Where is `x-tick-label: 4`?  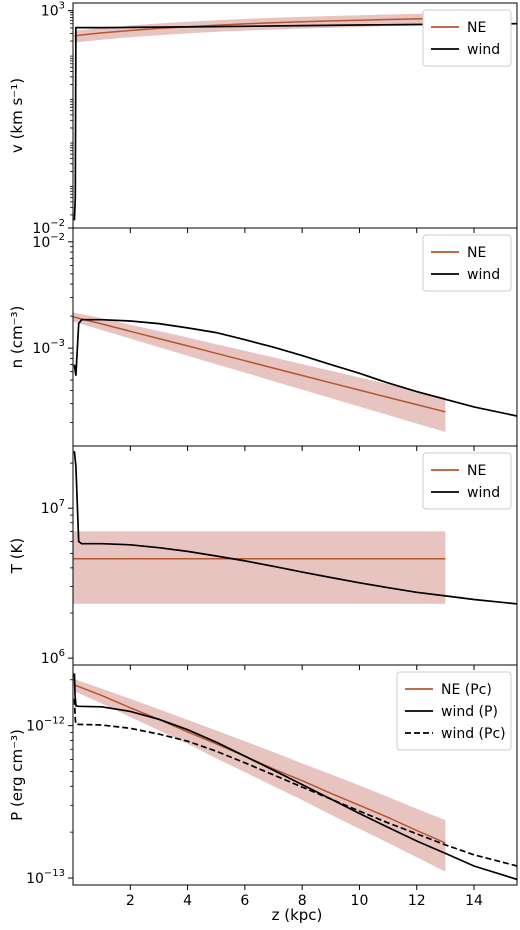 x-tick-label: 4 is located at coordinates (187, 901).